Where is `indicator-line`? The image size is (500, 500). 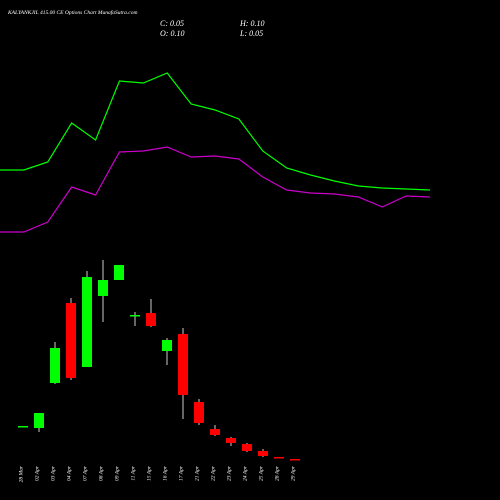 indicator-line is located at coordinates (215, 189).